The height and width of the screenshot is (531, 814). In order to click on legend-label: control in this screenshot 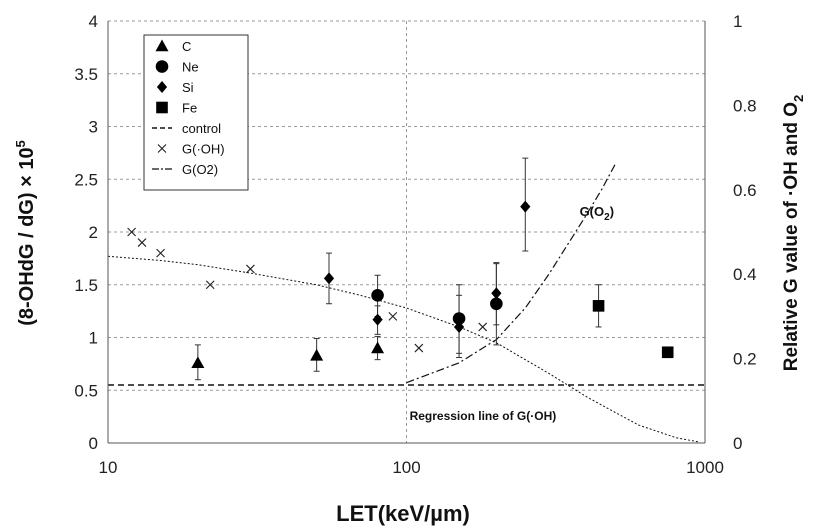, I will do `click(201, 128)`.